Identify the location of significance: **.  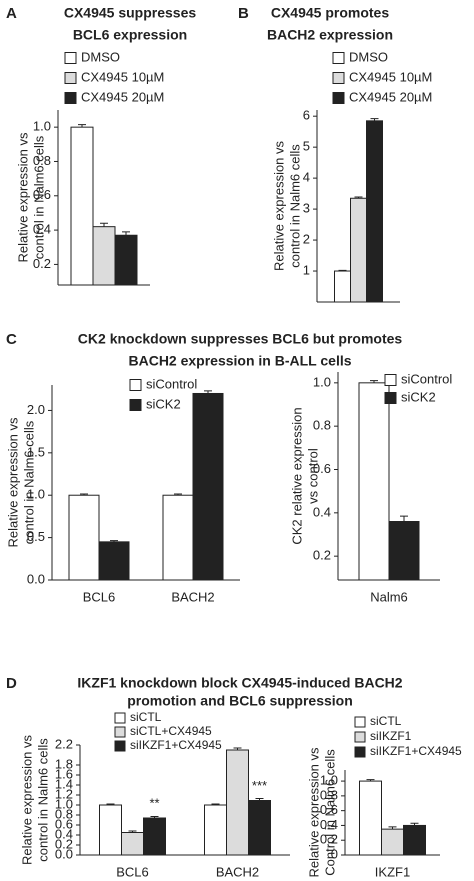
(154, 802).